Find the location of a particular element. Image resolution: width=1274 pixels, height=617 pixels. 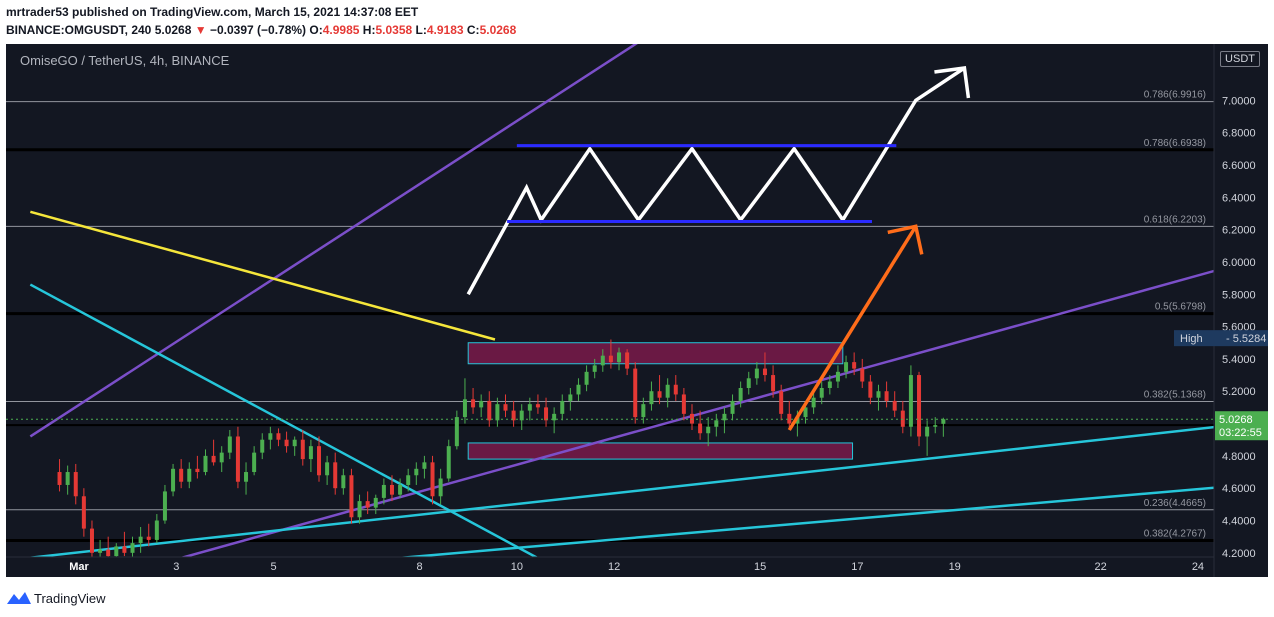

high-badge-label: High is located at coordinates (1191, 339).